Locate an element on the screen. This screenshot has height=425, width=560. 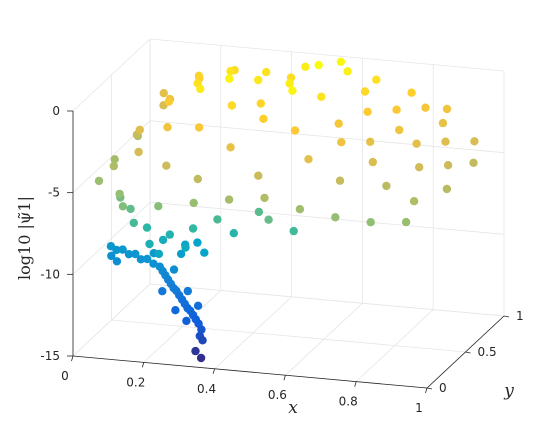
z-axis-label-text: log10 |ψ̃1| is located at coordinates (24, 238).